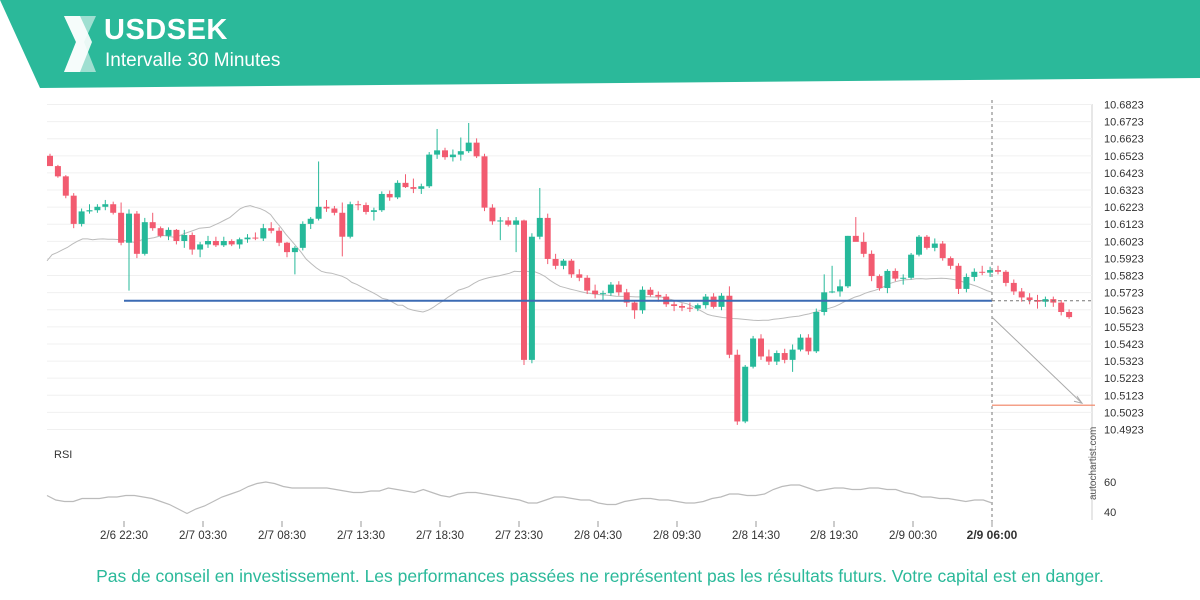  Describe the element at coordinates (1124, 123) in the screenshot. I see `price-tick-label: 10.6723` at that location.